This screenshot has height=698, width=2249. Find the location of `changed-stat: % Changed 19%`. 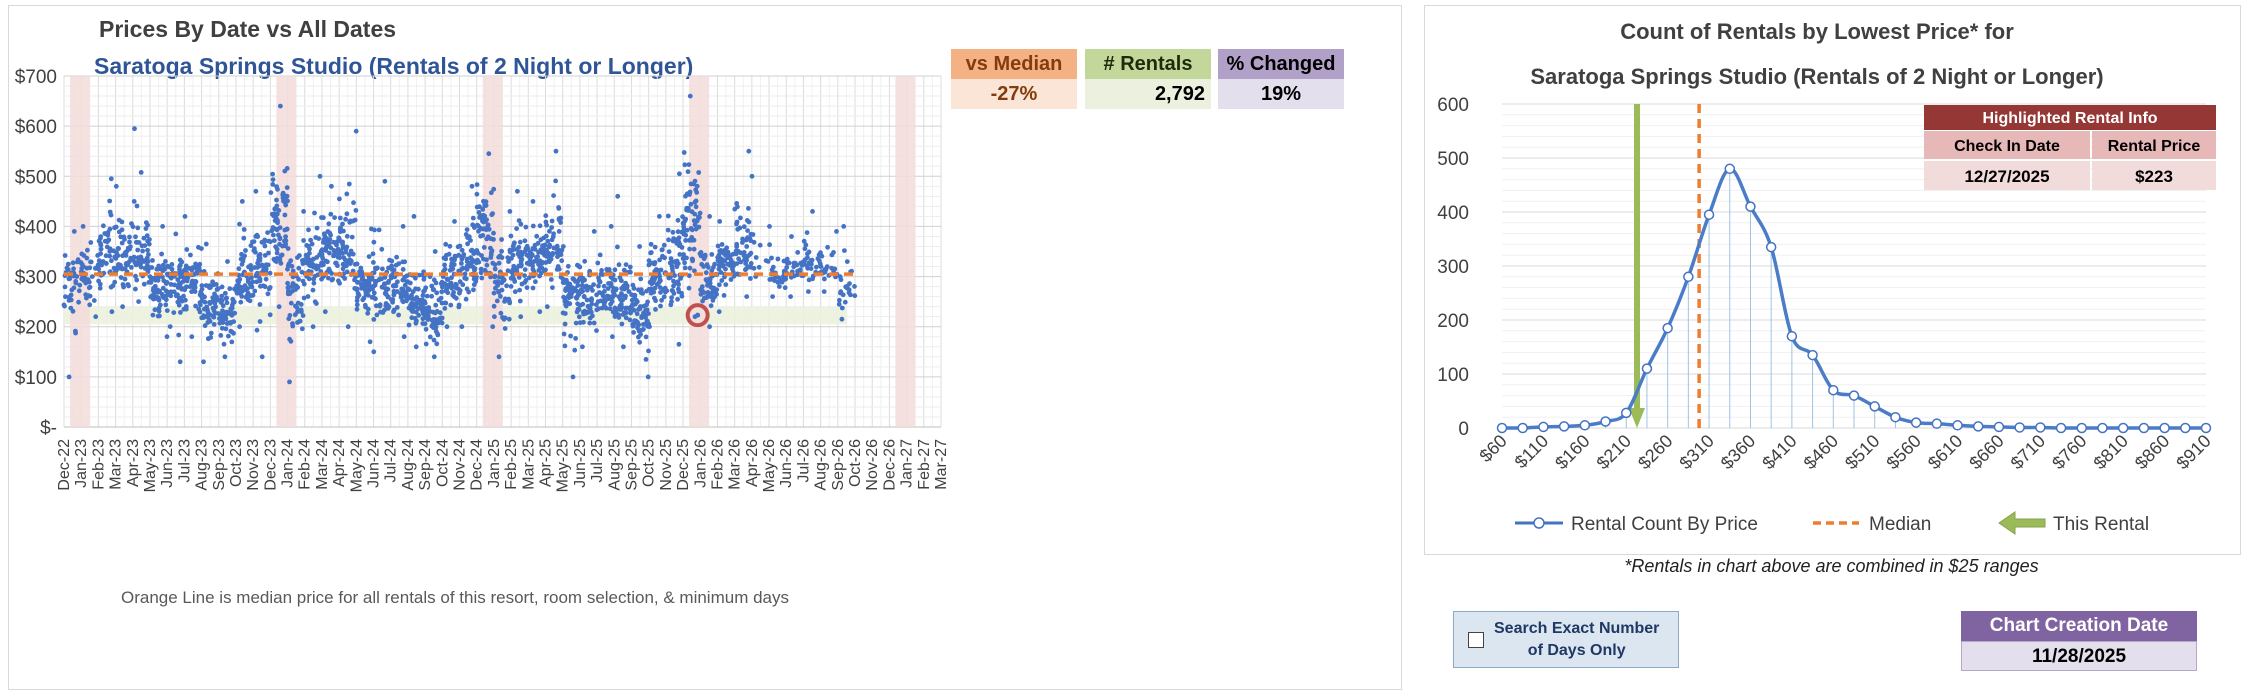

changed-stat: % Changed 19% is located at coordinates (1281, 79).